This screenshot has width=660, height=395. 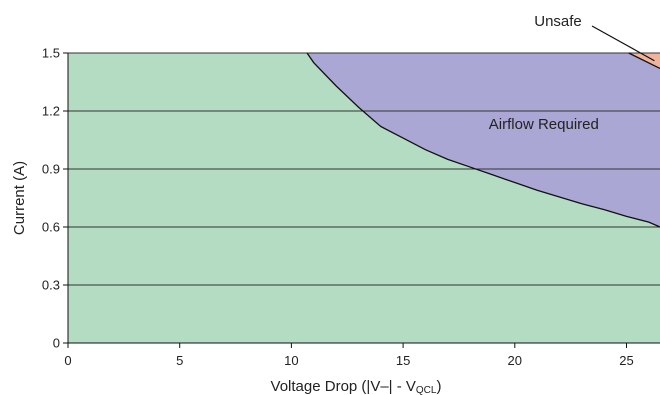 I want to click on x-axis-title-subscript: QCL, so click(x=426, y=390).